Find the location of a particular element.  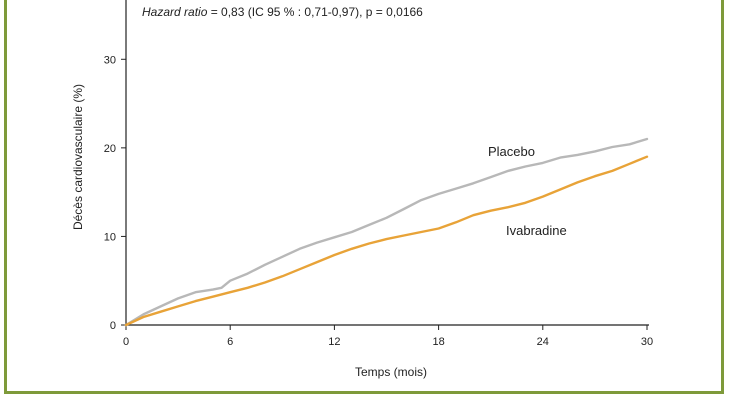

x-axis-title: Temps (mois) is located at coordinates (391, 372).